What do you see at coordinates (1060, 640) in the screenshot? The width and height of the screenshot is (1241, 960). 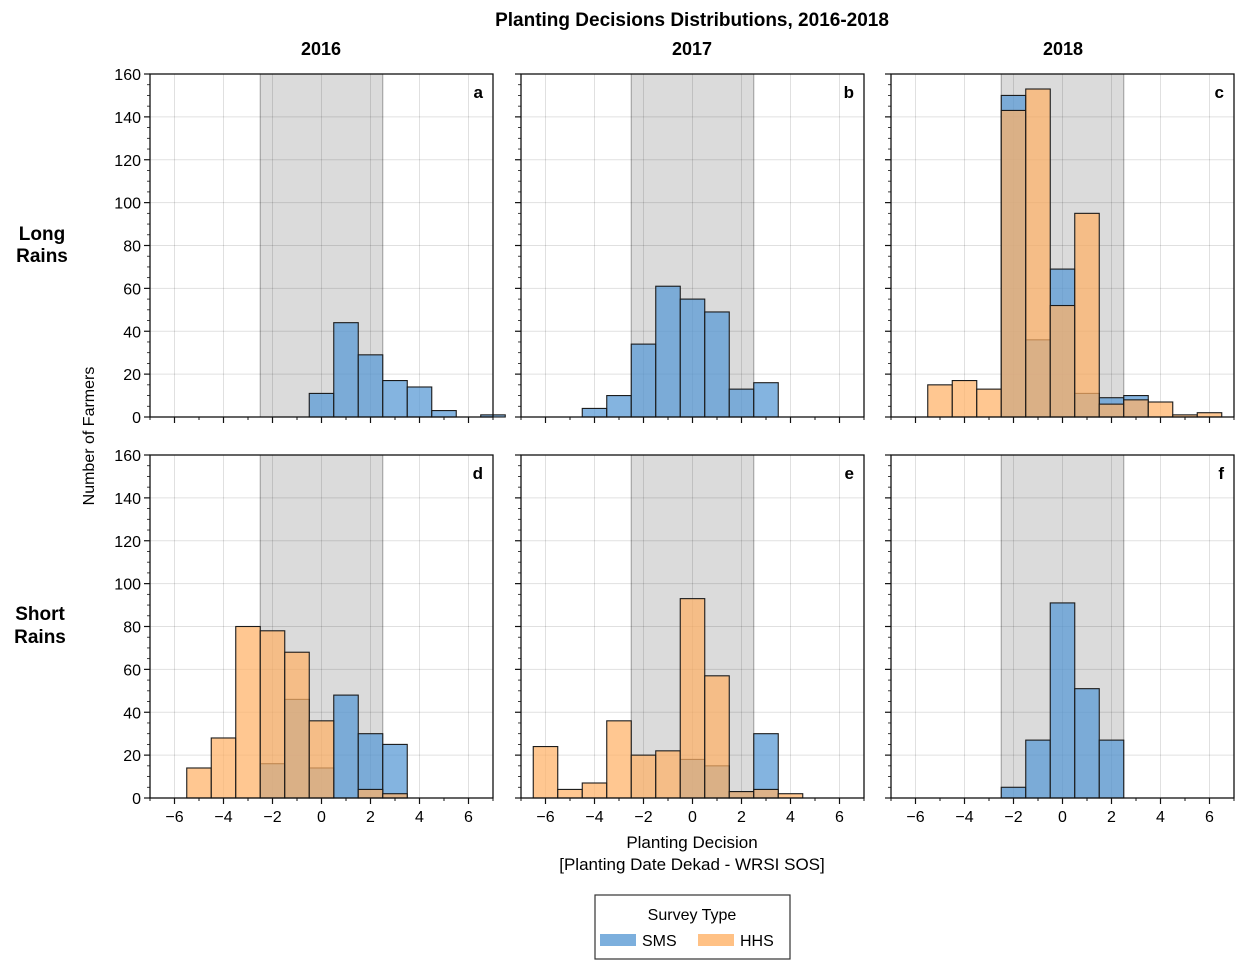 I see `panel-f: −6 −4 −2 0 2 4 6 f` at bounding box center [1060, 640].